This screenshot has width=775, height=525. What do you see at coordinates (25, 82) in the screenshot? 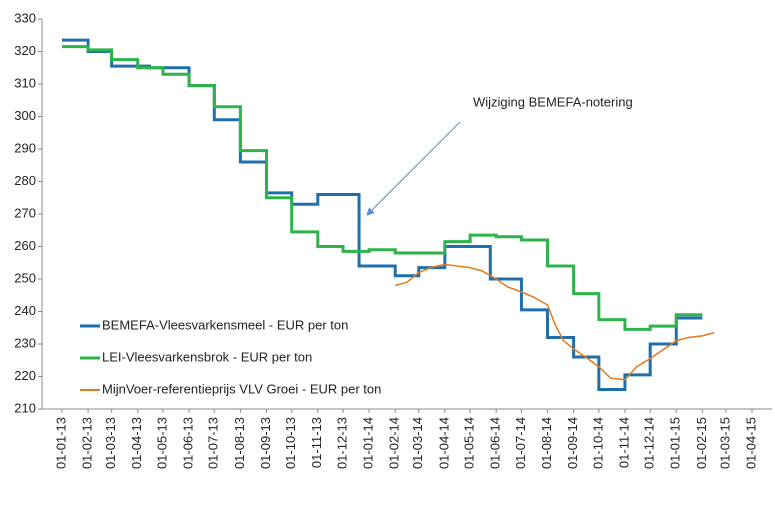
I see `y-tick-label: 310` at bounding box center [25, 82].